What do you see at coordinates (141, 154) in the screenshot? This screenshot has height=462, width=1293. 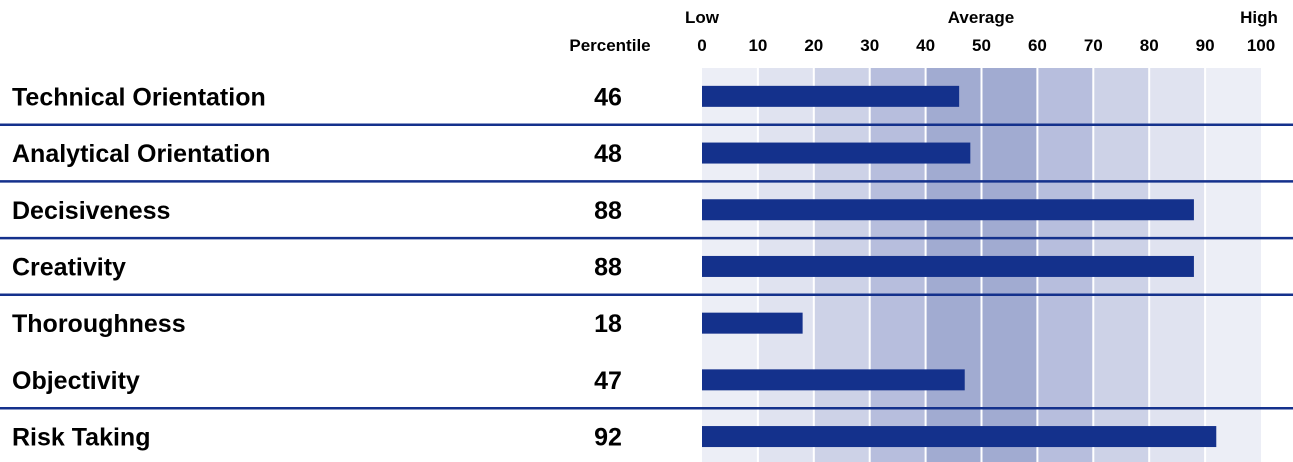 I see `trait-label: Analytical Orientation` at bounding box center [141, 154].